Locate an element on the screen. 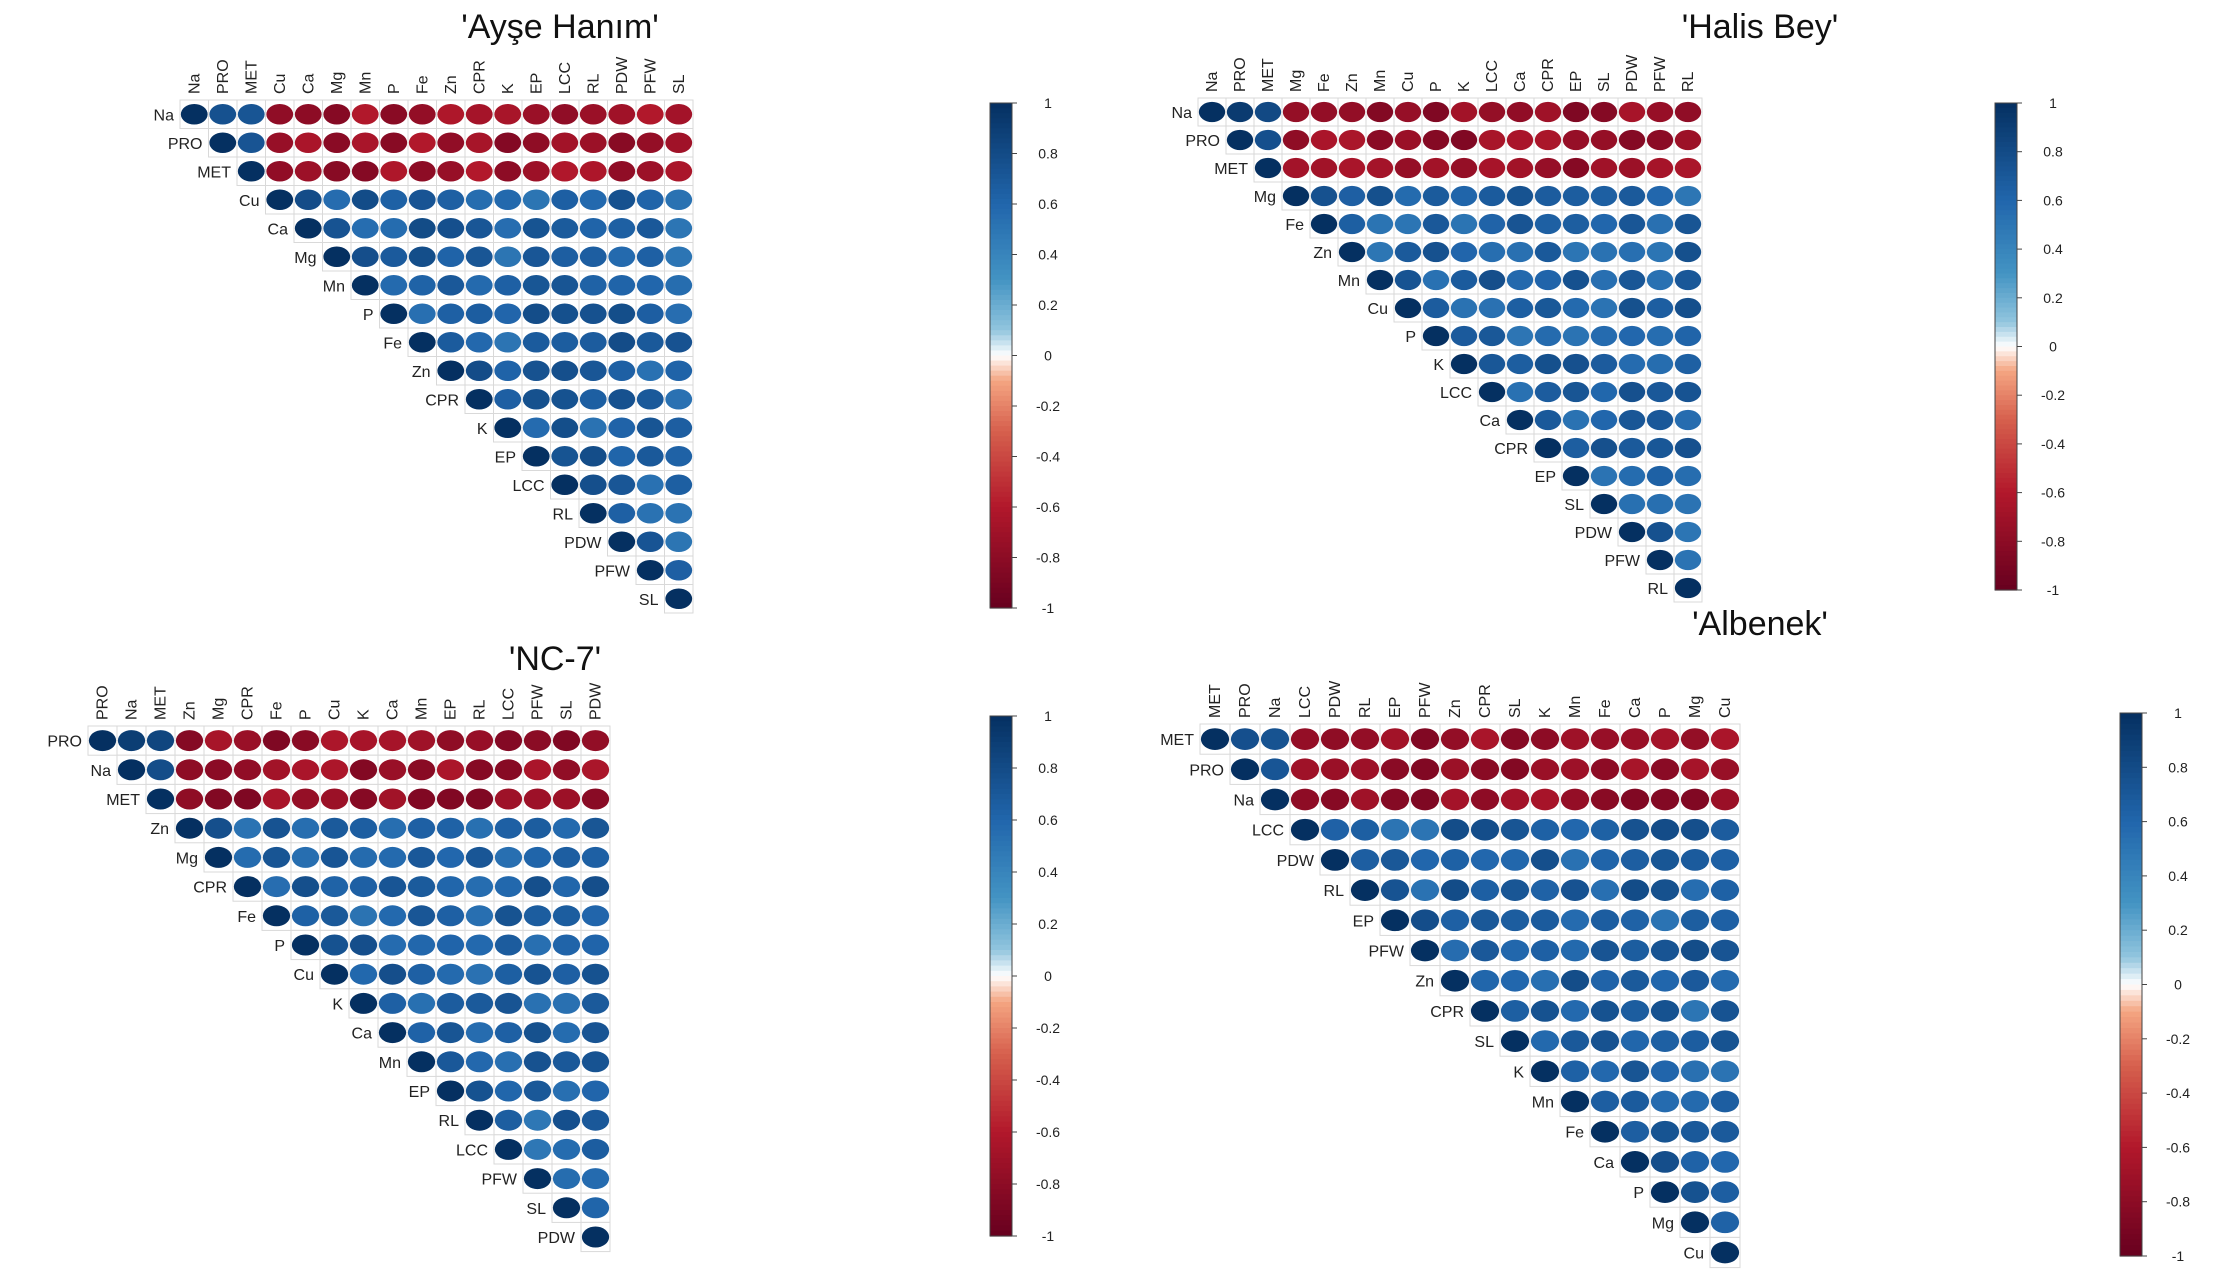  column-label: MET is located at coordinates (161, 703).